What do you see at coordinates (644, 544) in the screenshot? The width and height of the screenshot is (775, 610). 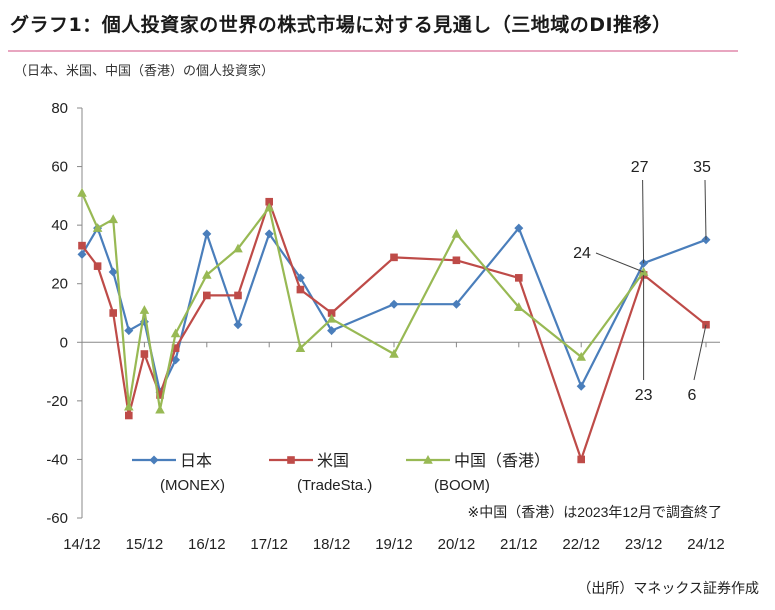 I see `x-tick-label: 23/12` at bounding box center [644, 544].